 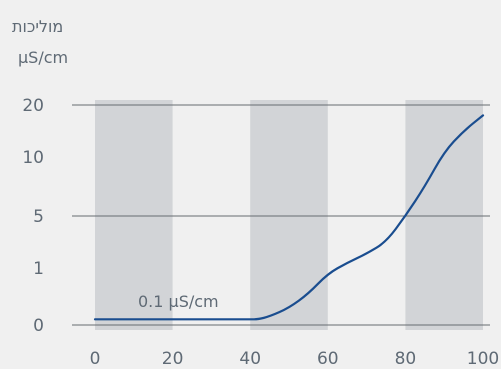 I want to click on y-tick-label: 1, so click(x=38, y=269).